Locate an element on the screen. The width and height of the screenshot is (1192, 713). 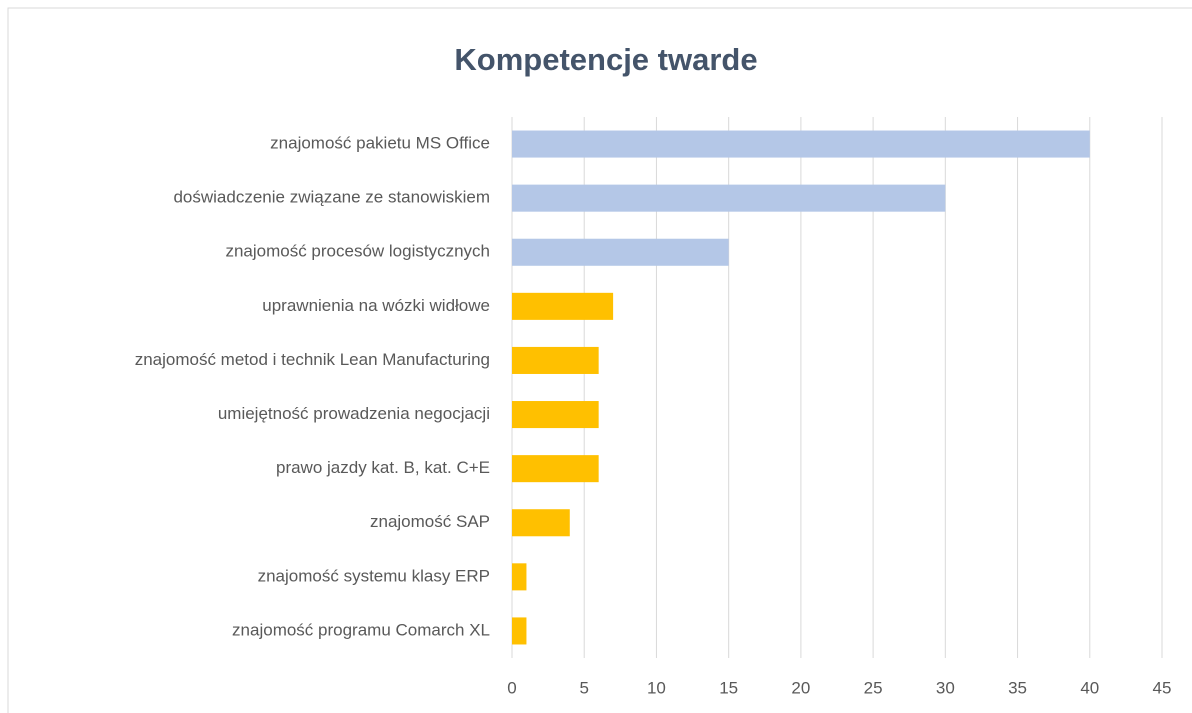
y-tick-label: uprawnienia na wózki widłowe is located at coordinates (376, 305).